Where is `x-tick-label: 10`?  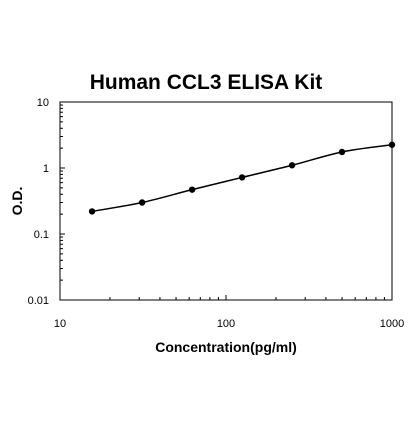
x-tick-label: 10 is located at coordinates (60, 324).